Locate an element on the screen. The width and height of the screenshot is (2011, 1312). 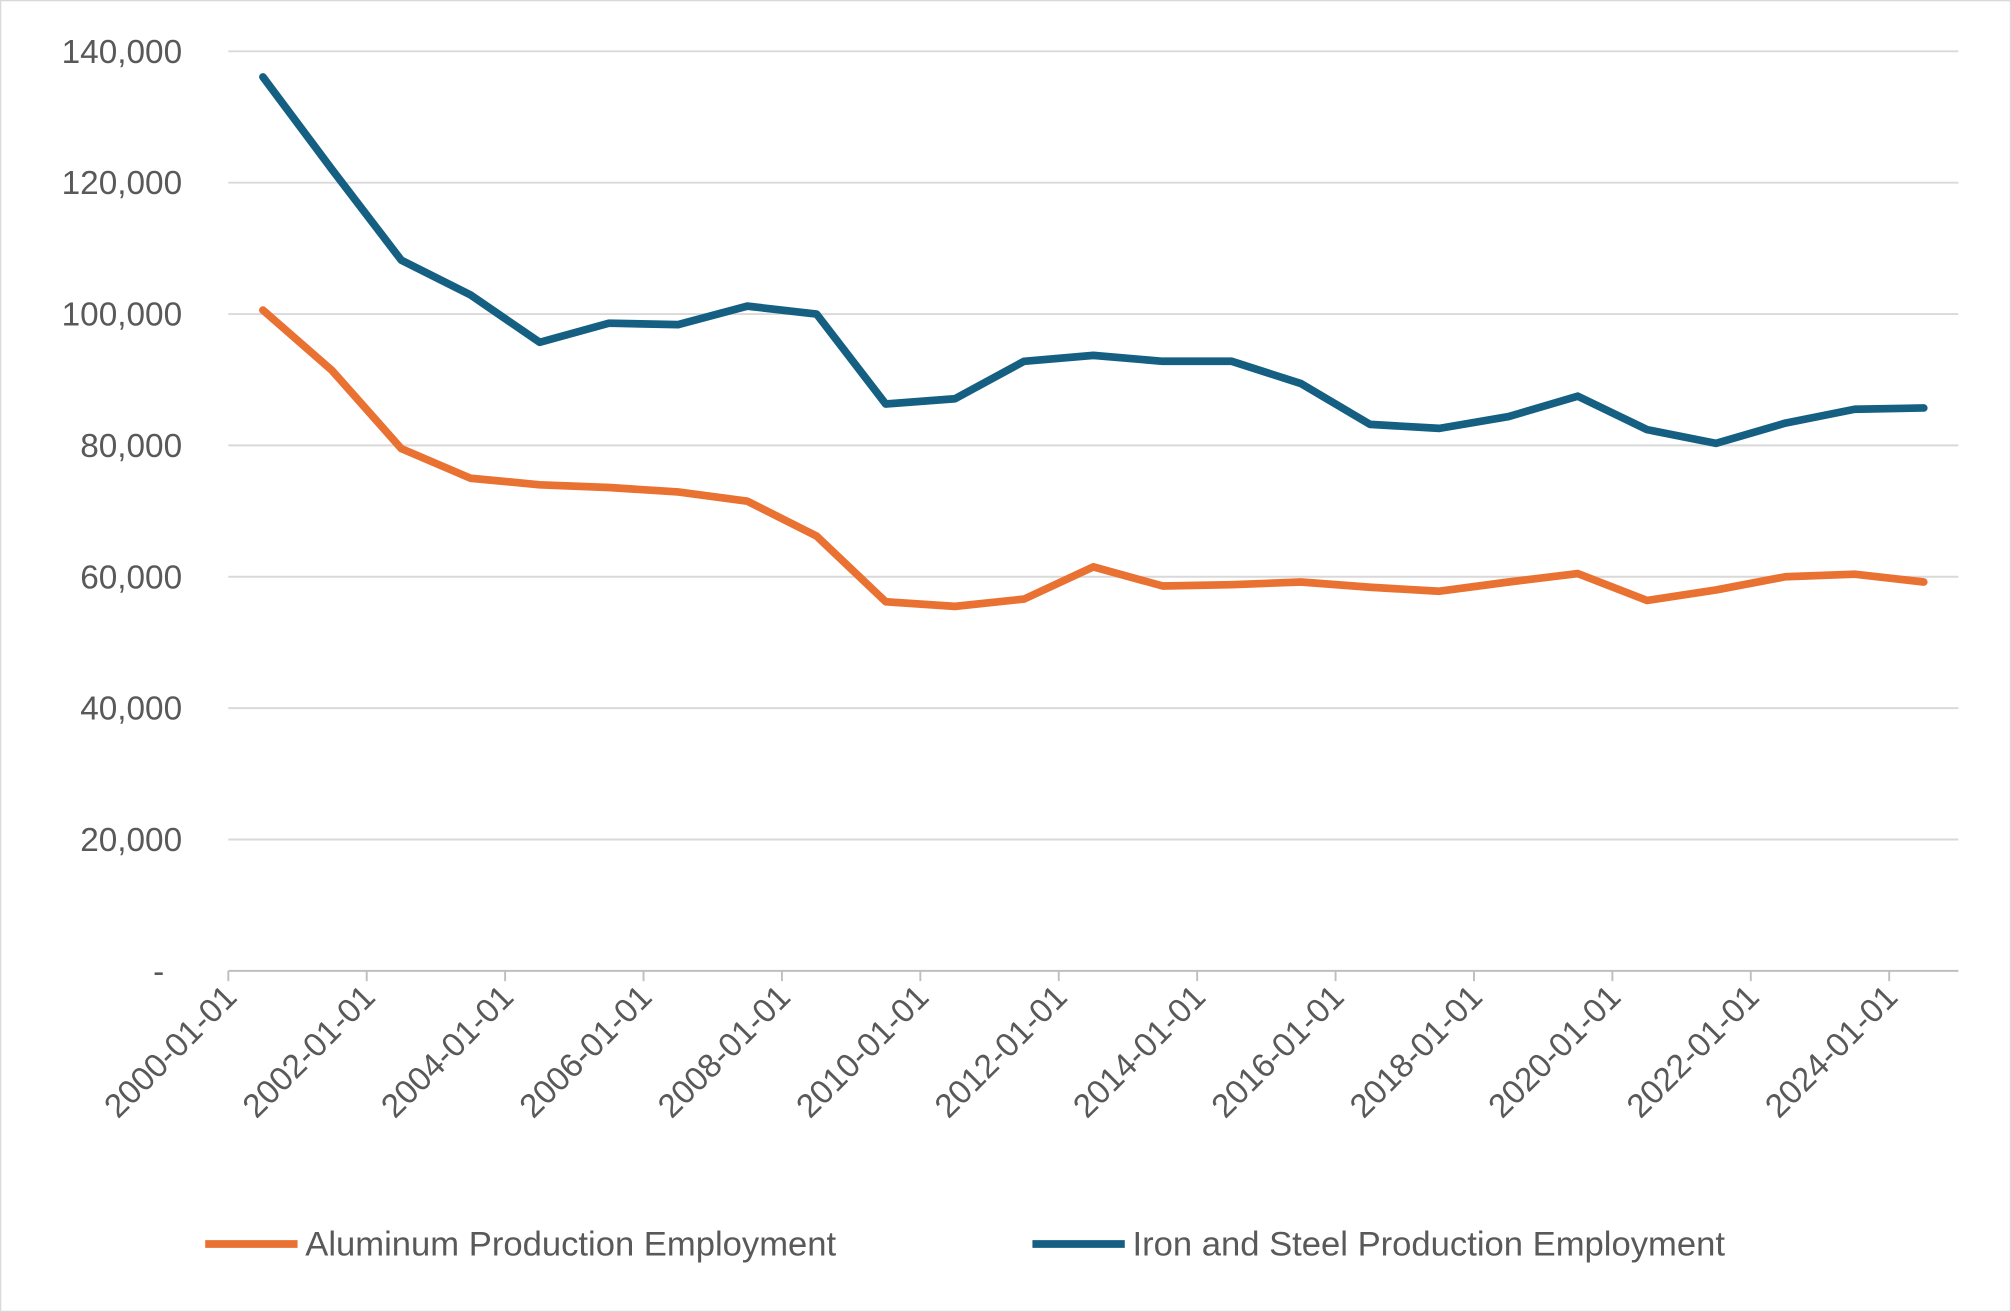
y-tick-label: 60,000 is located at coordinates (131, 577).